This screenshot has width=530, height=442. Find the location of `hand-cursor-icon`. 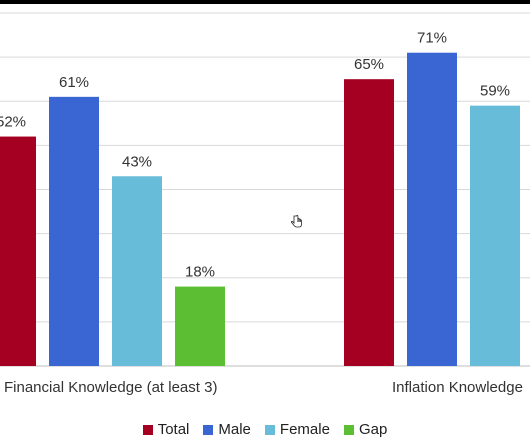

hand-cursor-icon is located at coordinates (296, 221).